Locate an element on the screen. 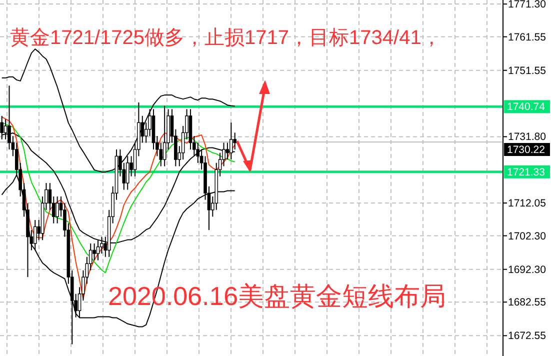 This screenshot has height=356, width=551. y-tick-label: 1771.30 is located at coordinates (527, 5).